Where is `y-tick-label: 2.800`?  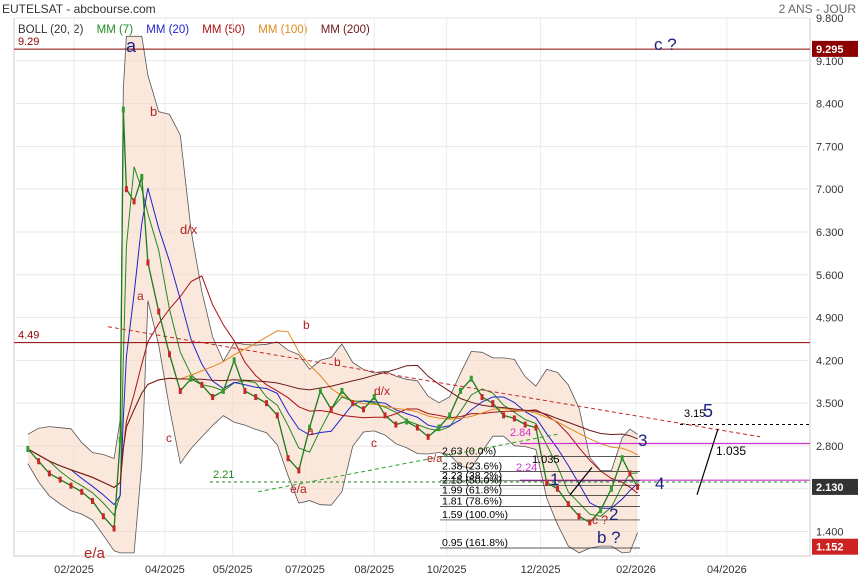
y-tick-label: 2.800 is located at coordinates (830, 447).